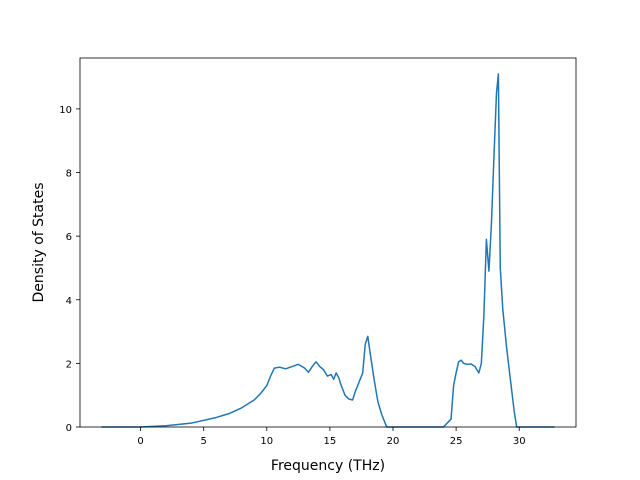 This screenshot has height=480, width=640. What do you see at coordinates (393, 441) in the screenshot?
I see `x-tick-label: 20` at bounding box center [393, 441].